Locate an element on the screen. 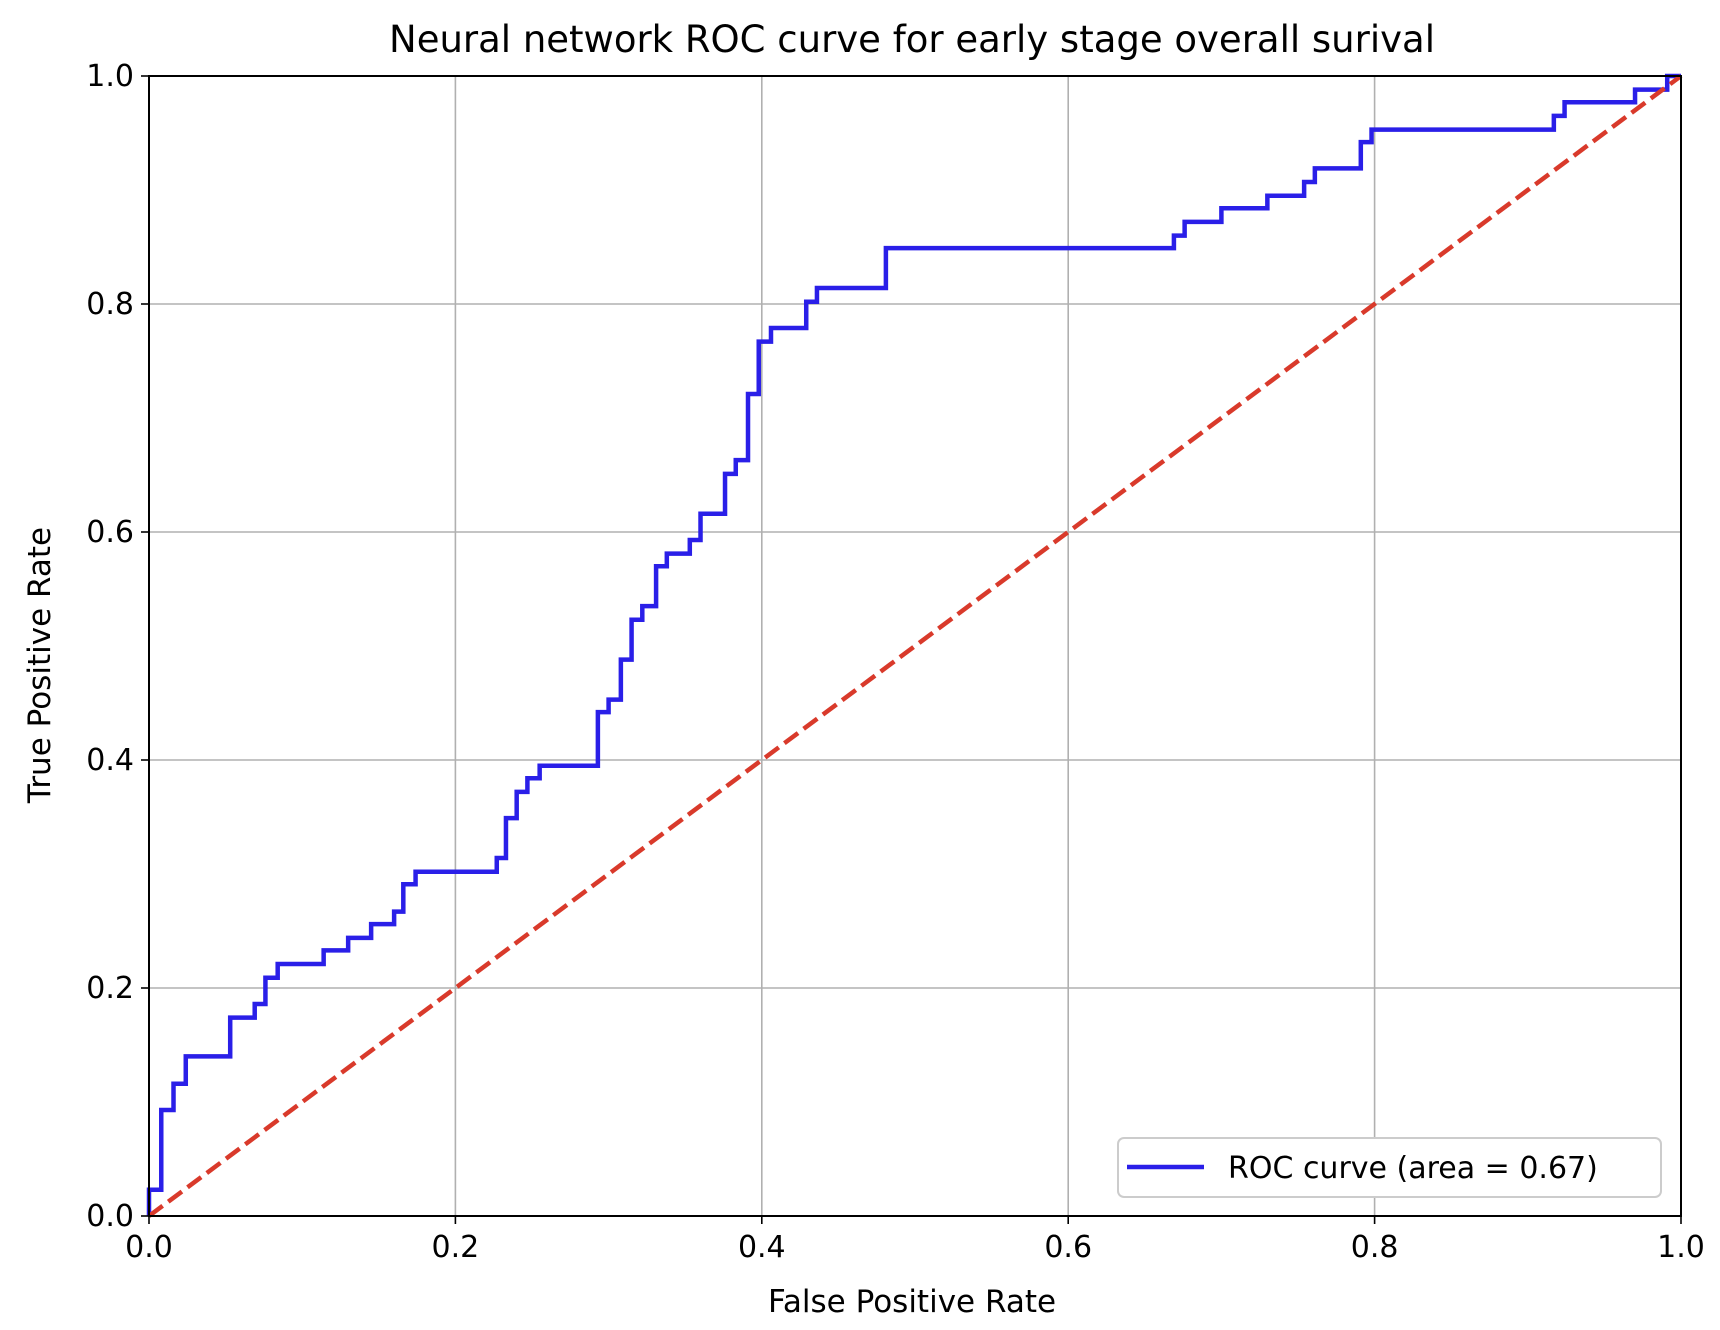 The height and width of the screenshot is (1330, 1720). x-tick-label-0: 0.0 is located at coordinates (149, 1247).